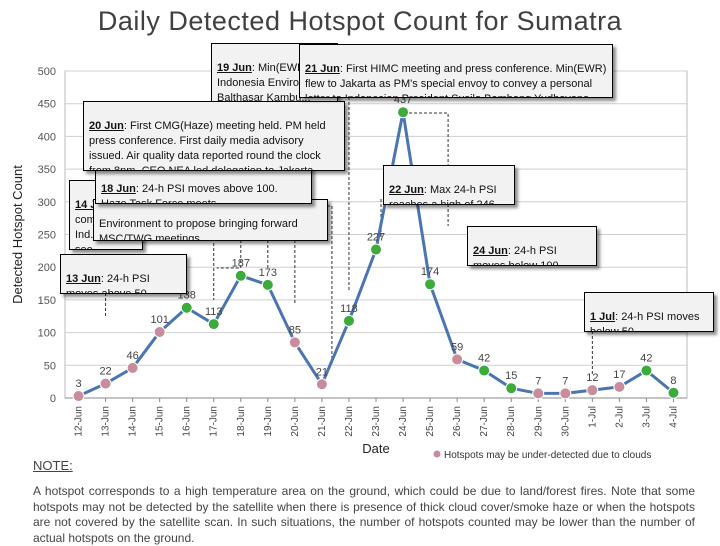 Image resolution: width=720 pixels, height=546 pixels. I want to click on y-tick-label: 250, so click(47, 236).